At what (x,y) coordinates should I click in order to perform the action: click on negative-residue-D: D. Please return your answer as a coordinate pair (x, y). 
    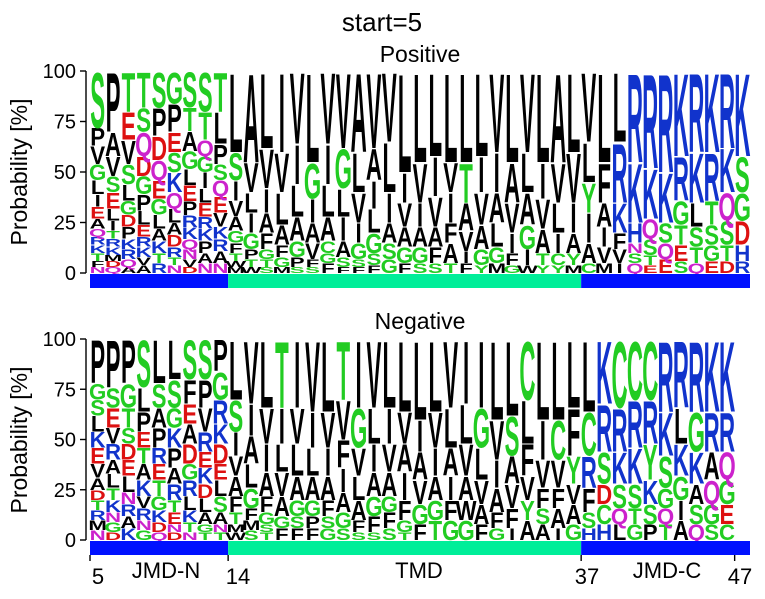
    Looking at the image, I should click on (98, 495).